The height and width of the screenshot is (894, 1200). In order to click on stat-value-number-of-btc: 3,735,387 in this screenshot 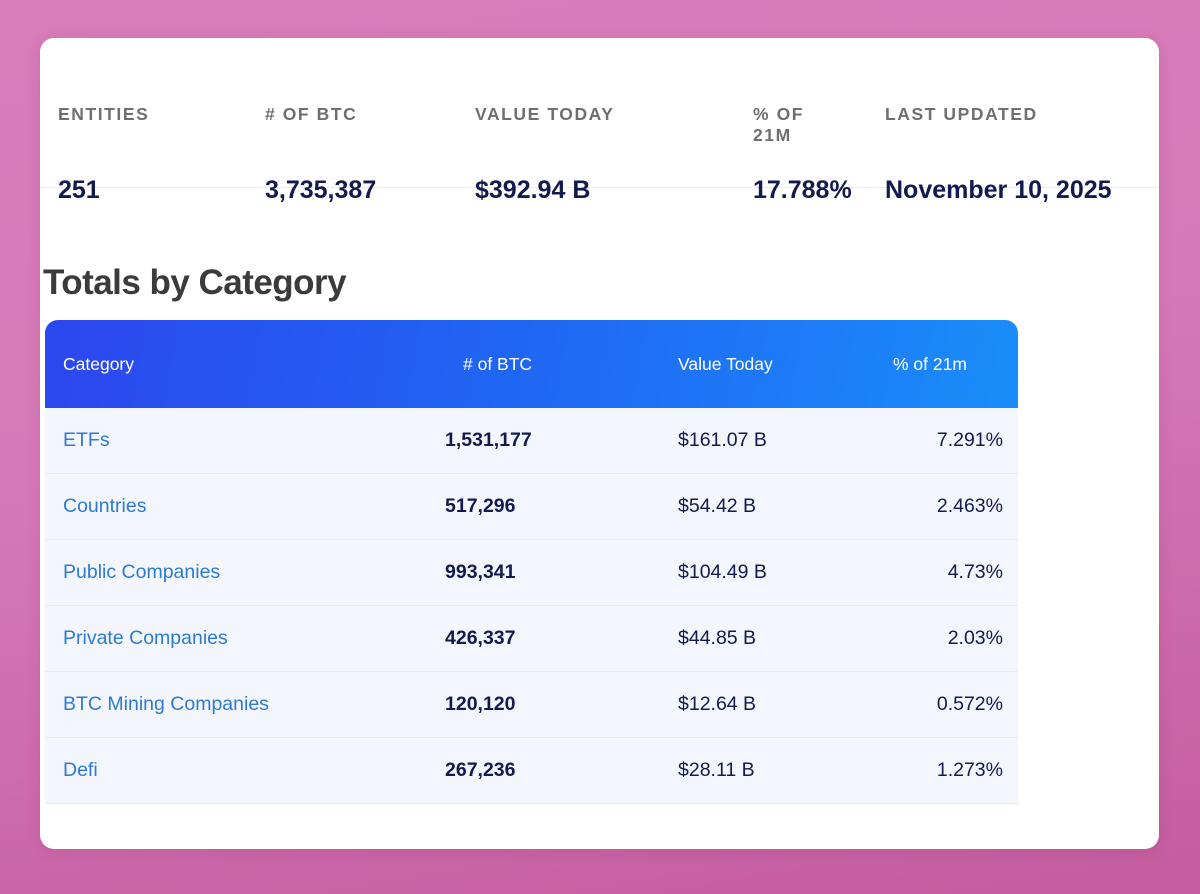, I will do `click(321, 190)`.